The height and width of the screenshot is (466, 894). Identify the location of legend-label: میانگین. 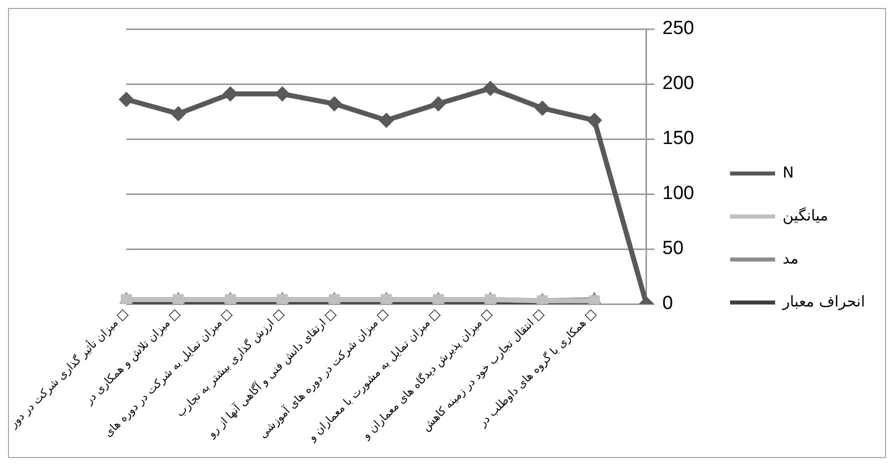
(805, 215).